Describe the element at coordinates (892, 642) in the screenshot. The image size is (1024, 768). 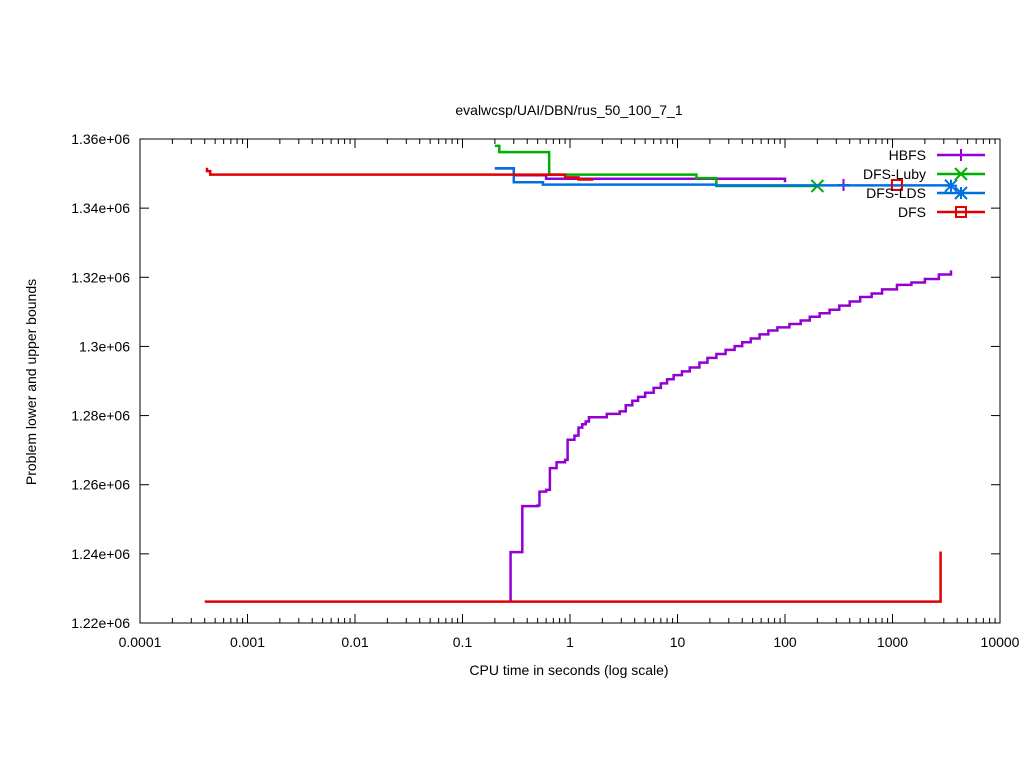
I see `x-tick-label: 1000` at that location.